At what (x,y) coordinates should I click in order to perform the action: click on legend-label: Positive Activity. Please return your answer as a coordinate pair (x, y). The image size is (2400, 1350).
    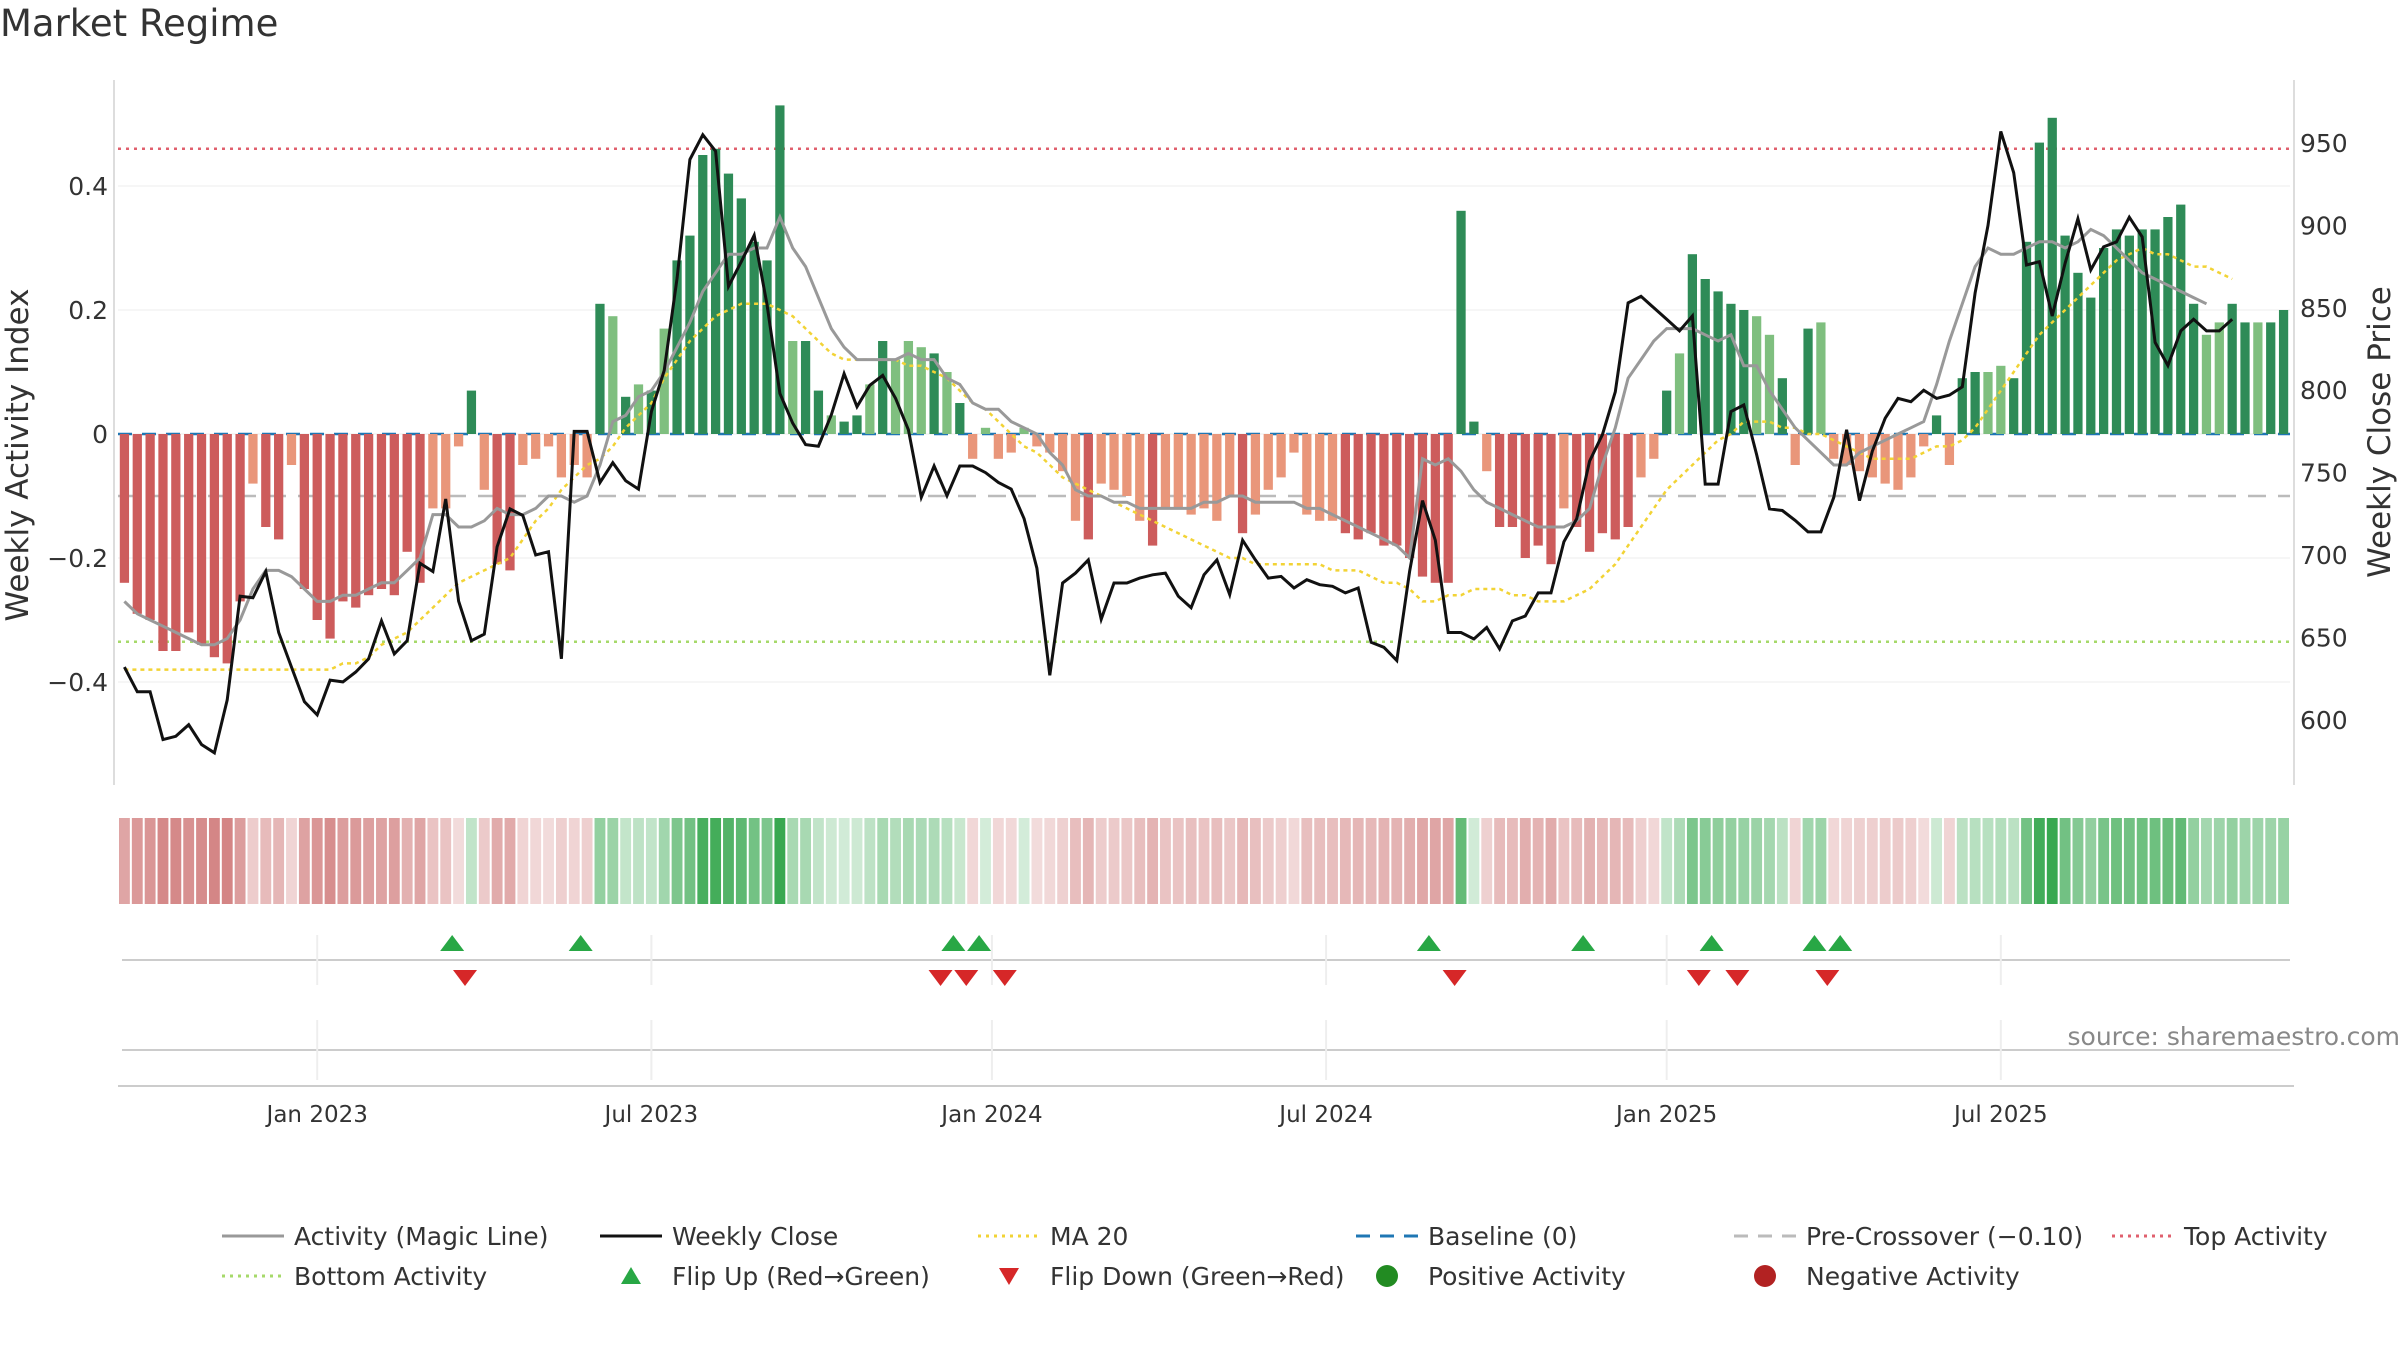
    Looking at the image, I should click on (1527, 1276).